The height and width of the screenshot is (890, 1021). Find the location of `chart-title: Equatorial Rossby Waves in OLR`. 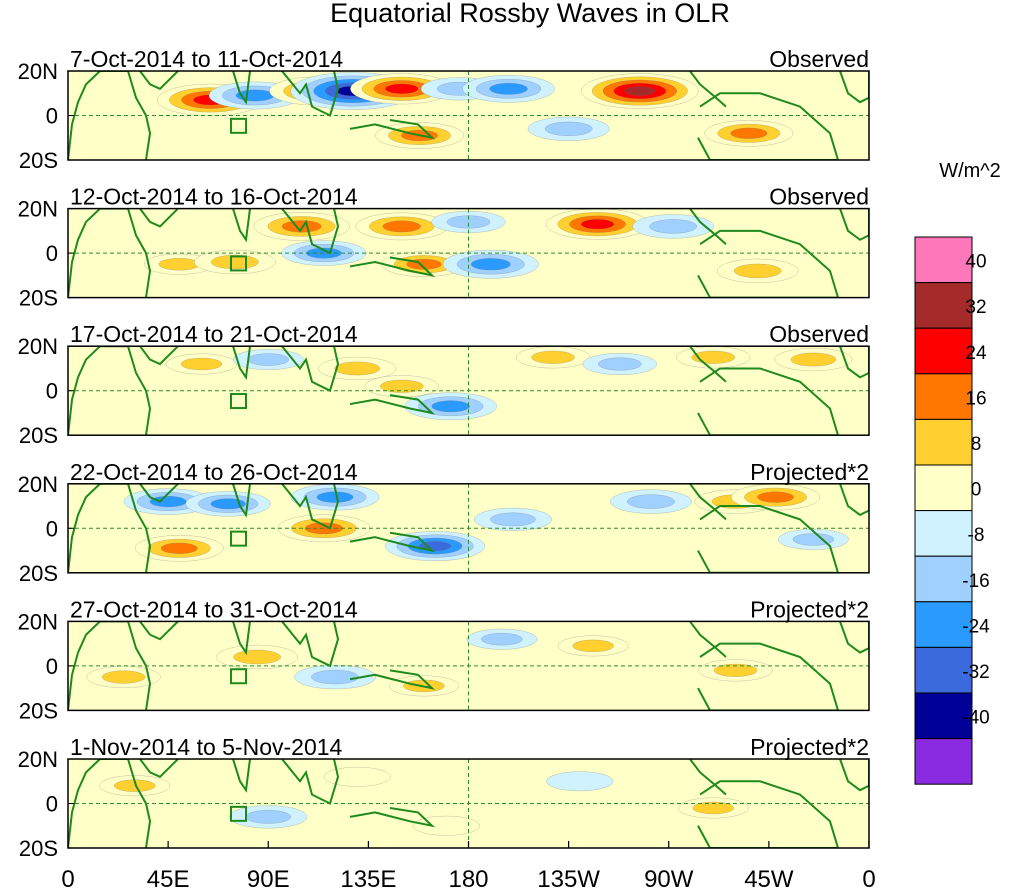

chart-title: Equatorial Rossby Waves in OLR is located at coordinates (530, 14).